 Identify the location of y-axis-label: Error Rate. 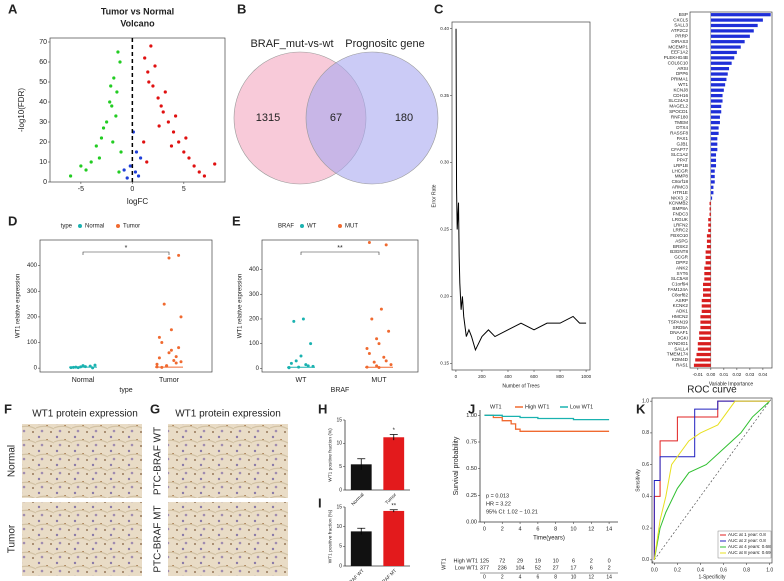
(434, 195).